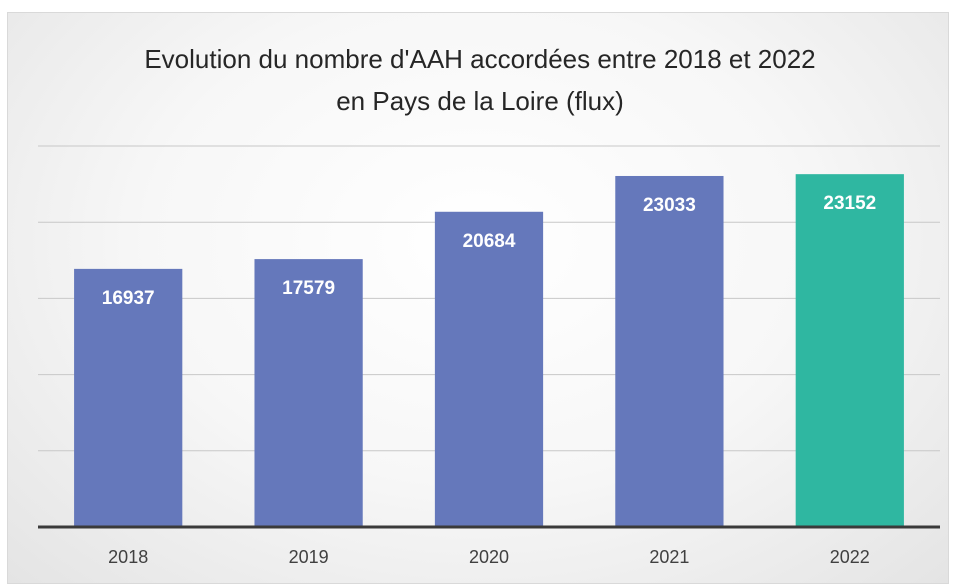 This screenshot has width=957, height=585. Describe the element at coordinates (308, 288) in the screenshot. I see `data-label: 17579` at that location.